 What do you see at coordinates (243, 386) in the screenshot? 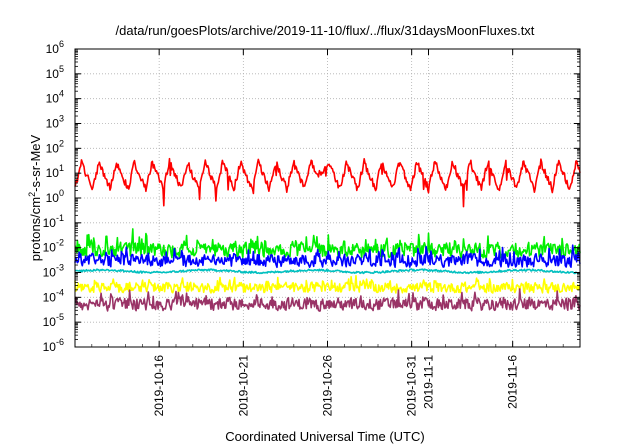
I see `x-tick-label: 2019-10-21` at bounding box center [243, 386].